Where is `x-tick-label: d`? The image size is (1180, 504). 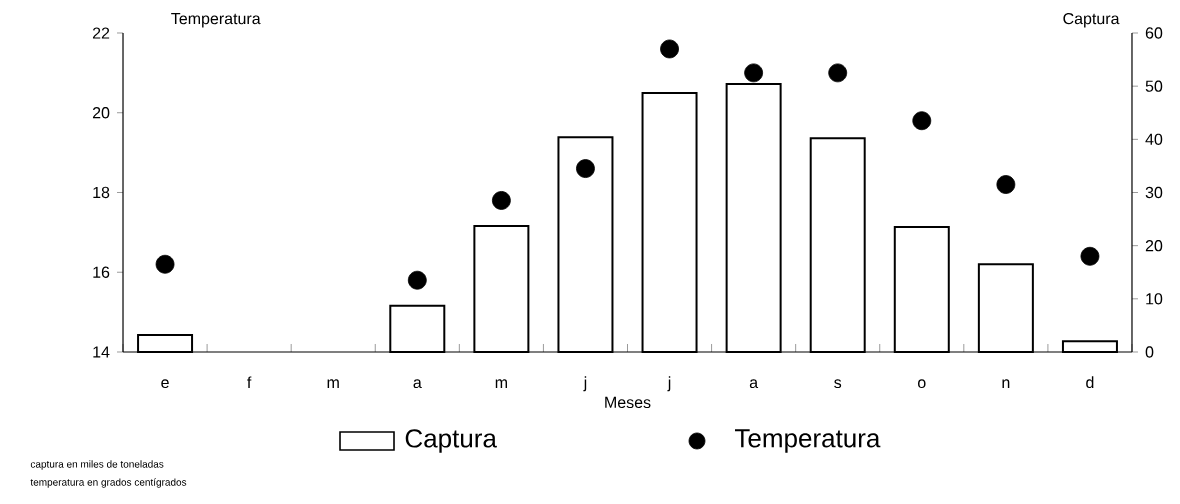 x-tick-label: d is located at coordinates (1090, 382).